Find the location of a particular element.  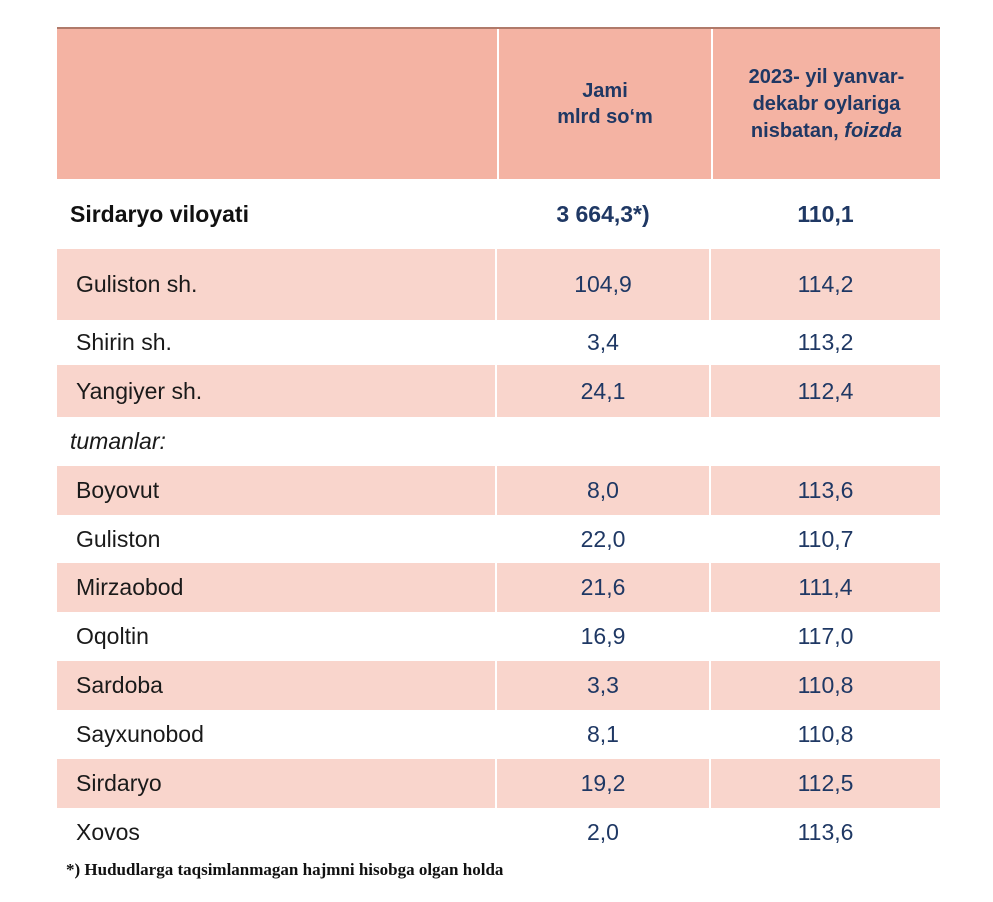

district-percent: 110,7 is located at coordinates (825, 538).